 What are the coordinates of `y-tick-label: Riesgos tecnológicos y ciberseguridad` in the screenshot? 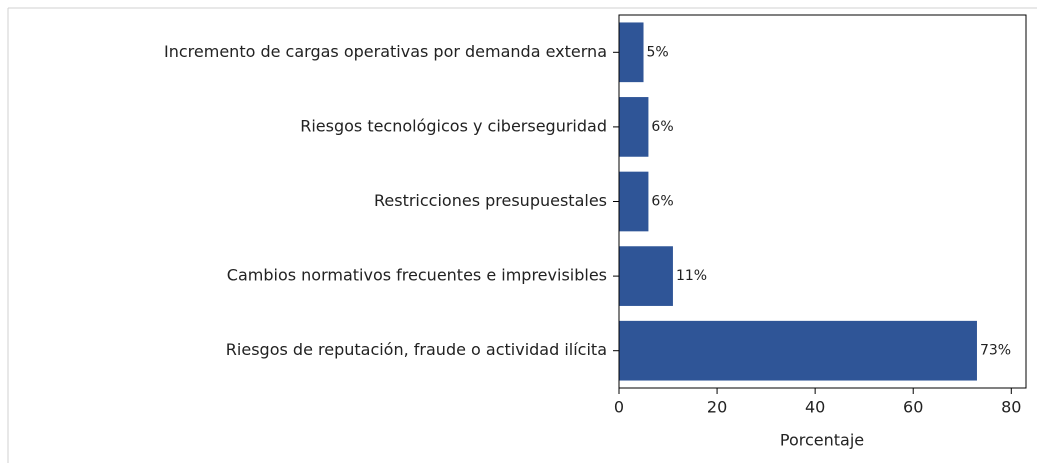 It's located at (453, 125).